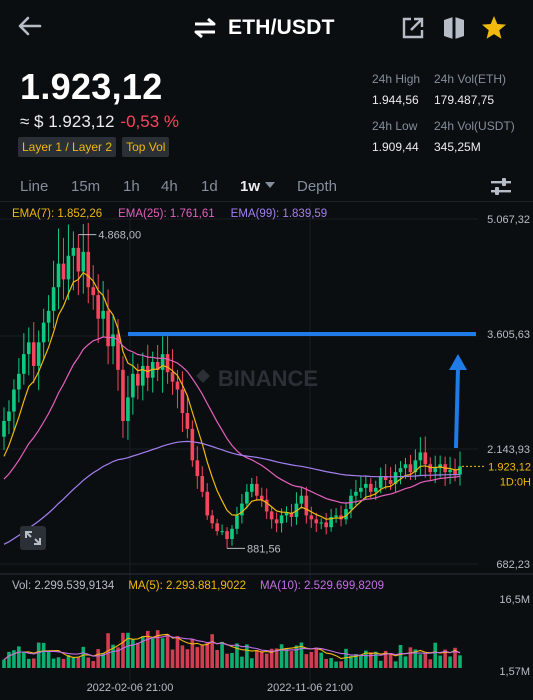 The width and height of the screenshot is (533, 700). Describe the element at coordinates (91, 86) in the screenshot. I see `last-price: 1.923,12` at that location.